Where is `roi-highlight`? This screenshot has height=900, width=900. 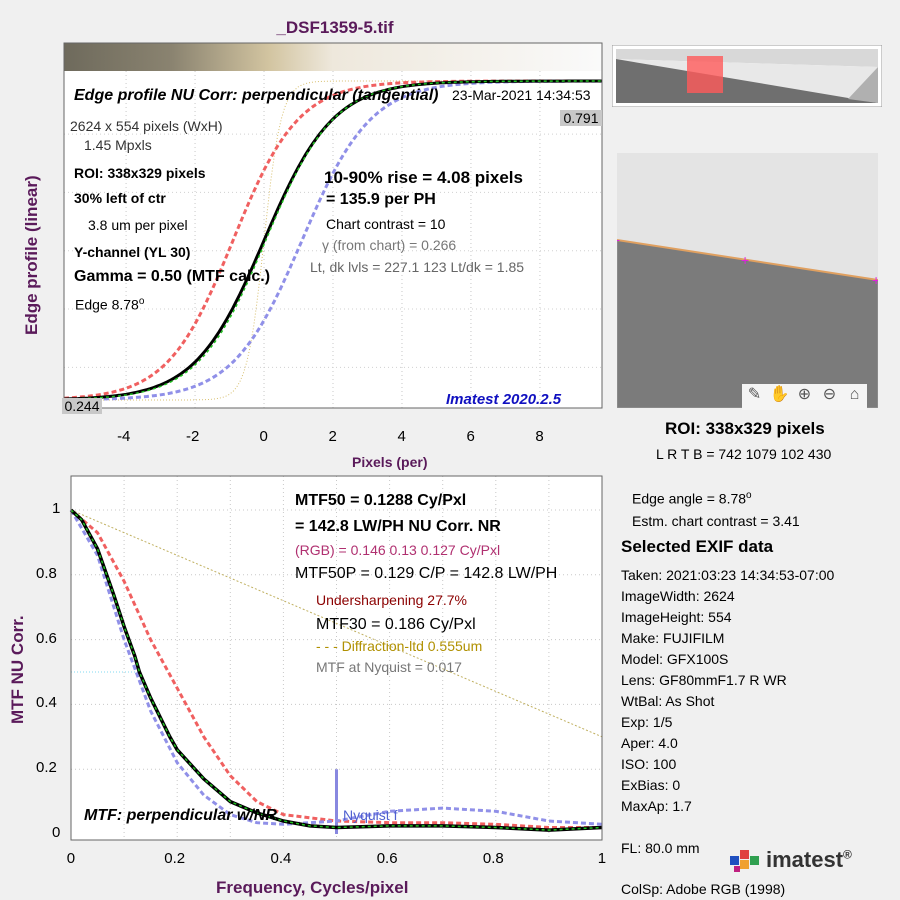 roi-highlight is located at coordinates (705, 74).